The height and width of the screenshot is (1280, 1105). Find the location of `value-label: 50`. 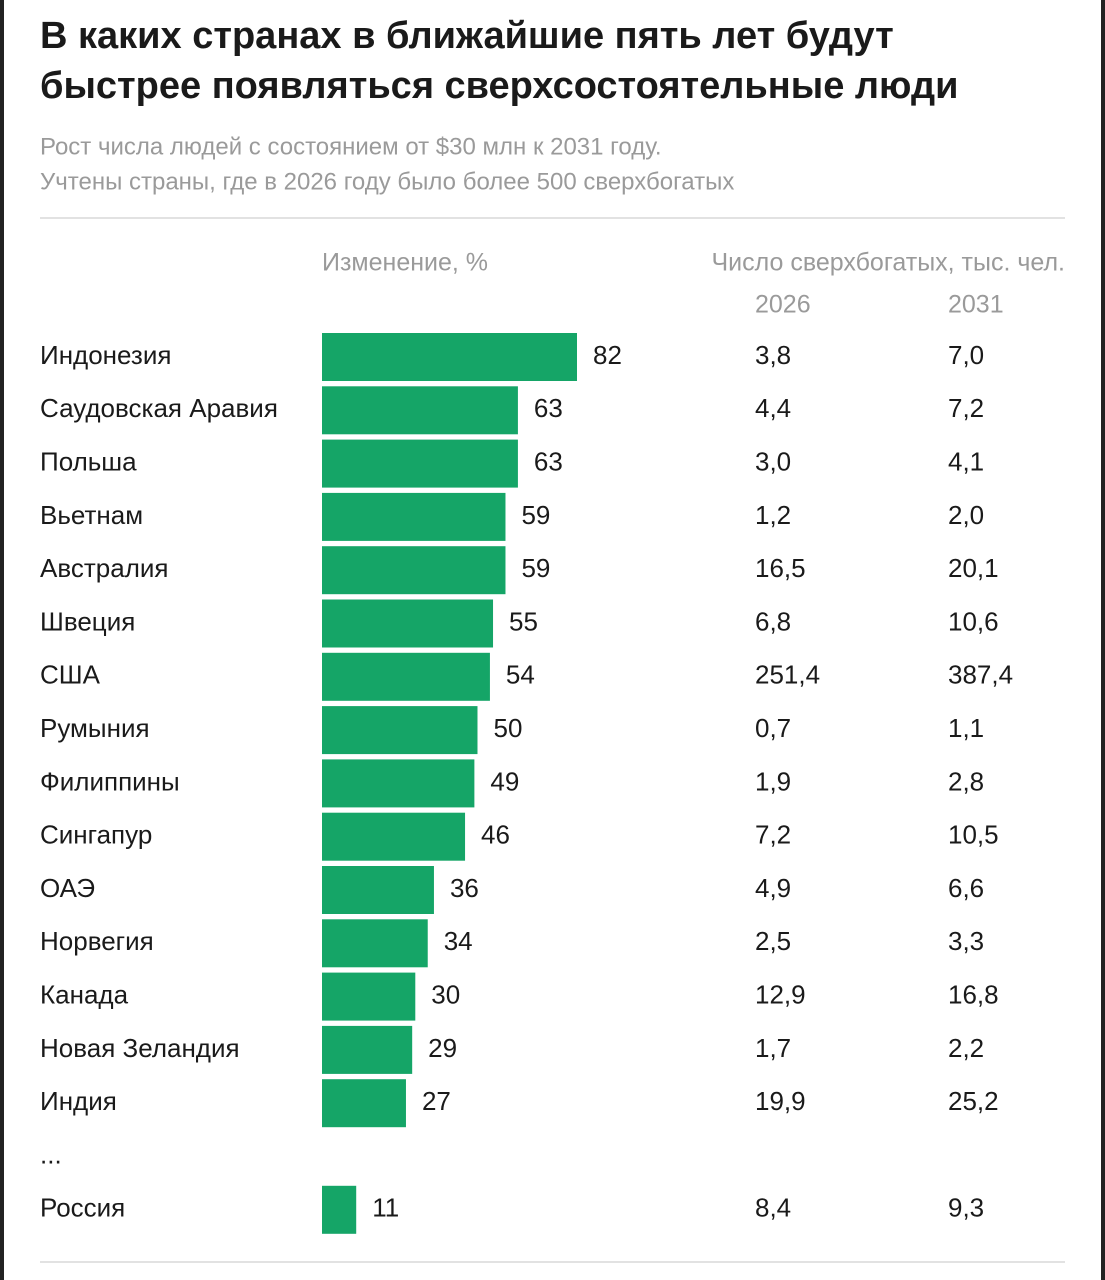

value-label: 50 is located at coordinates (507, 728).